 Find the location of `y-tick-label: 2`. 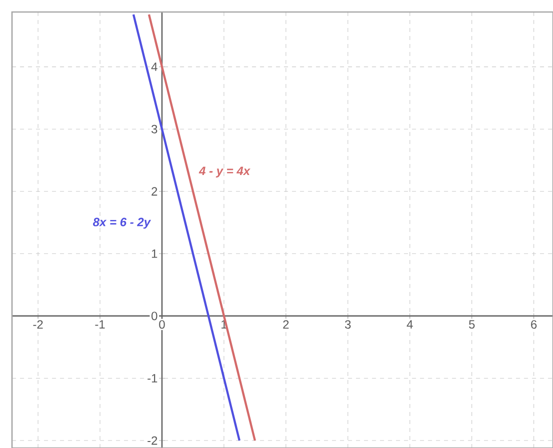

y-tick-label: 2 is located at coordinates (155, 191).